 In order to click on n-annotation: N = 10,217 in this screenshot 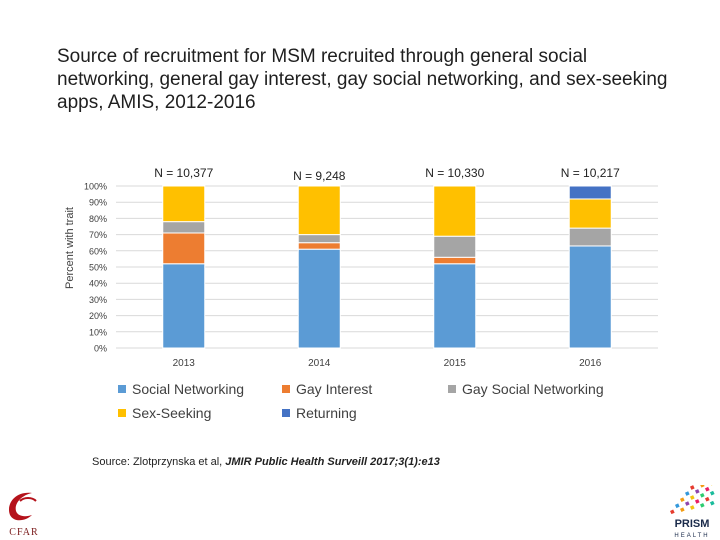, I will do `click(590, 173)`.